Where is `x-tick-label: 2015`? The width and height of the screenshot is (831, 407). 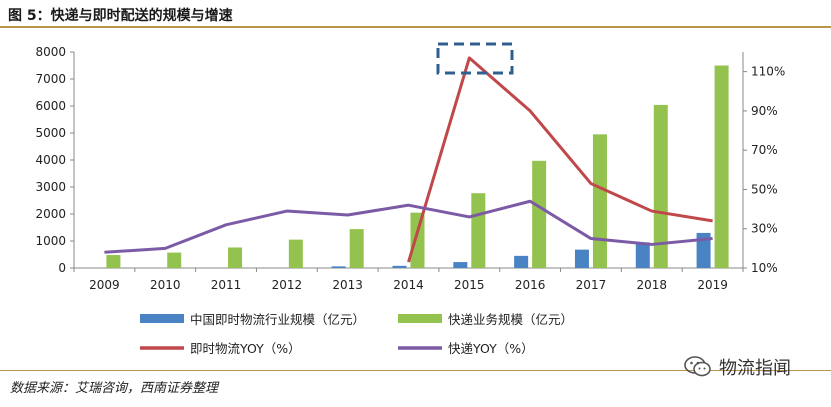 x-tick-label: 2015 is located at coordinates (469, 285).